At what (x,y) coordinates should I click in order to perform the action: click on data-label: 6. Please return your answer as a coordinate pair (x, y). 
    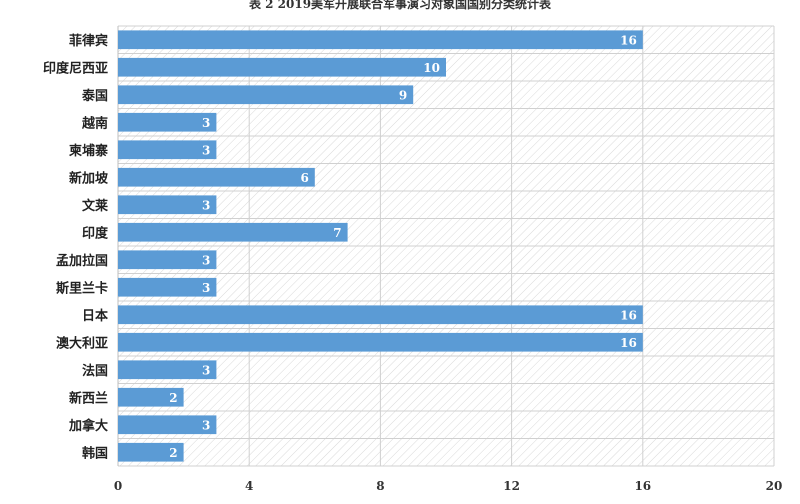
    Looking at the image, I should click on (304, 178).